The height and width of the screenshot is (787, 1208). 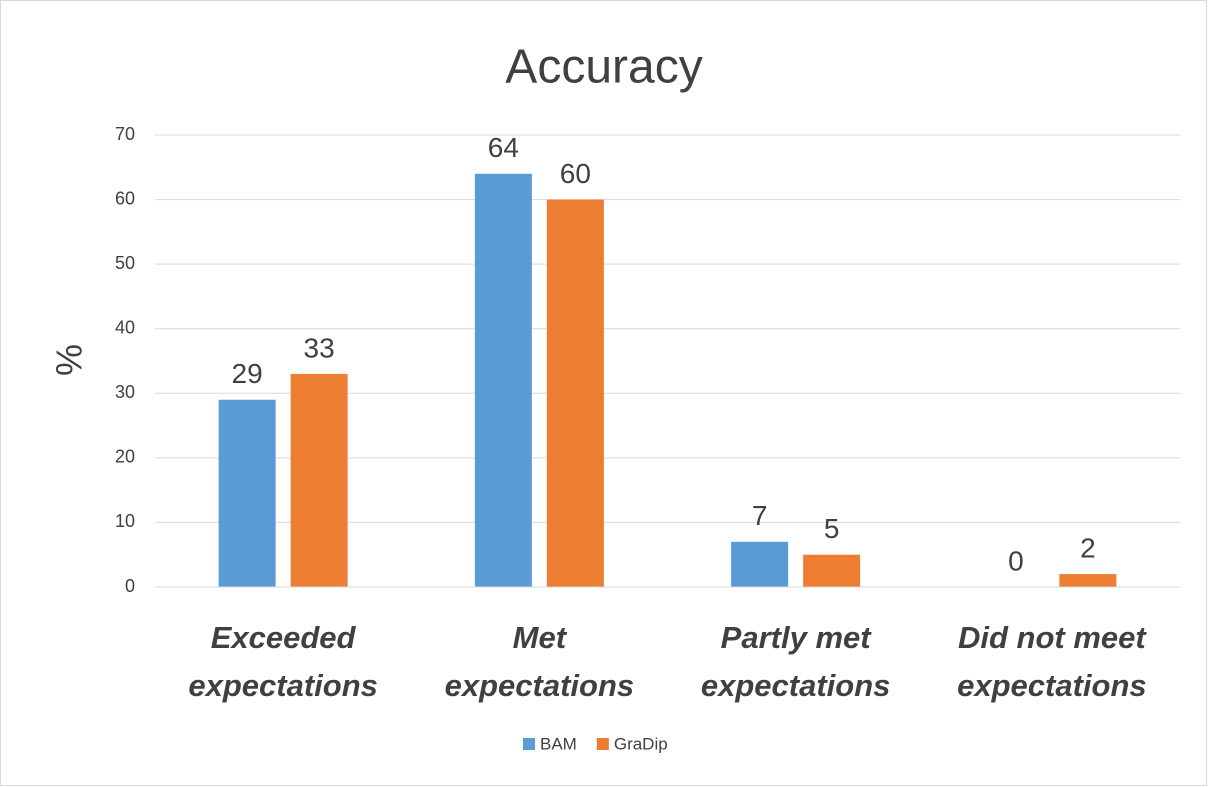 What do you see at coordinates (796, 661) in the screenshot?
I see `x-tick-label: Partly met expectations` at bounding box center [796, 661].